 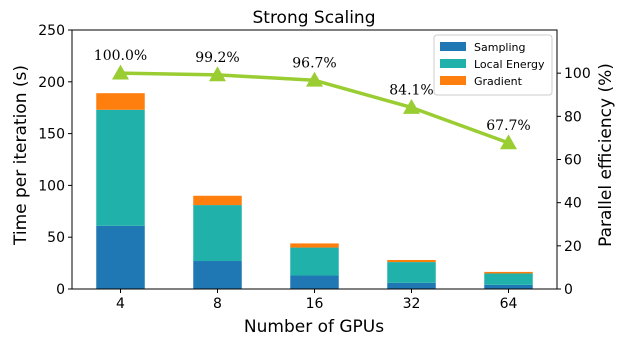 What do you see at coordinates (509, 64) in the screenshot?
I see `legend-label-1: Local Energy` at bounding box center [509, 64].